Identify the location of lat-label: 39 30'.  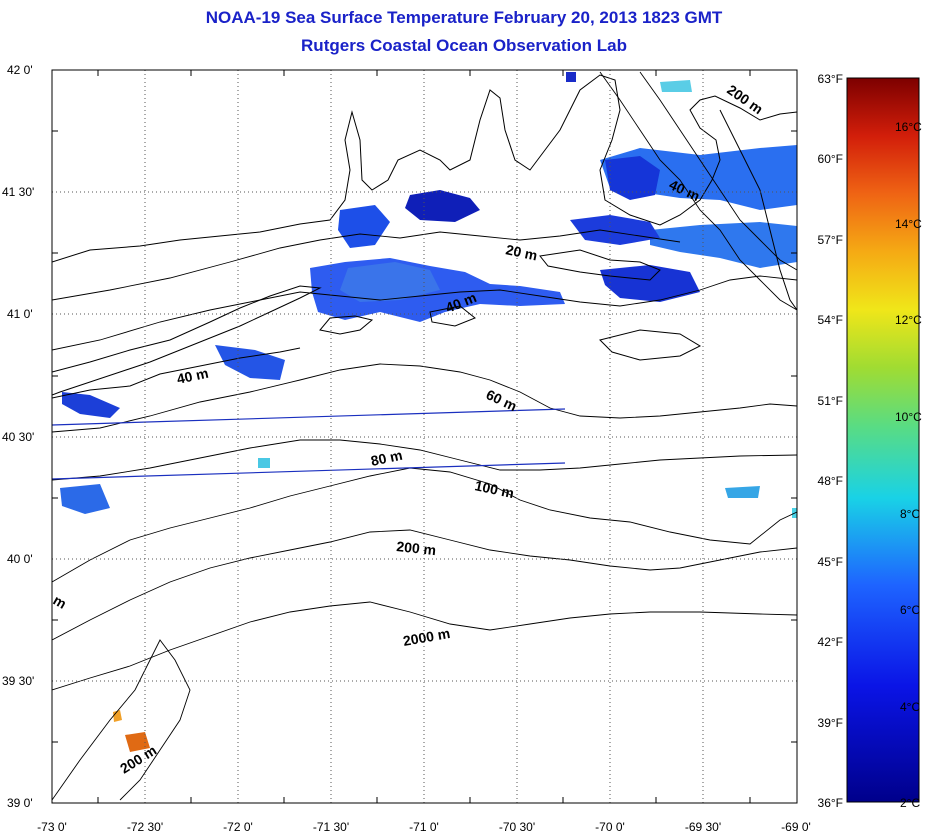
(18, 681).